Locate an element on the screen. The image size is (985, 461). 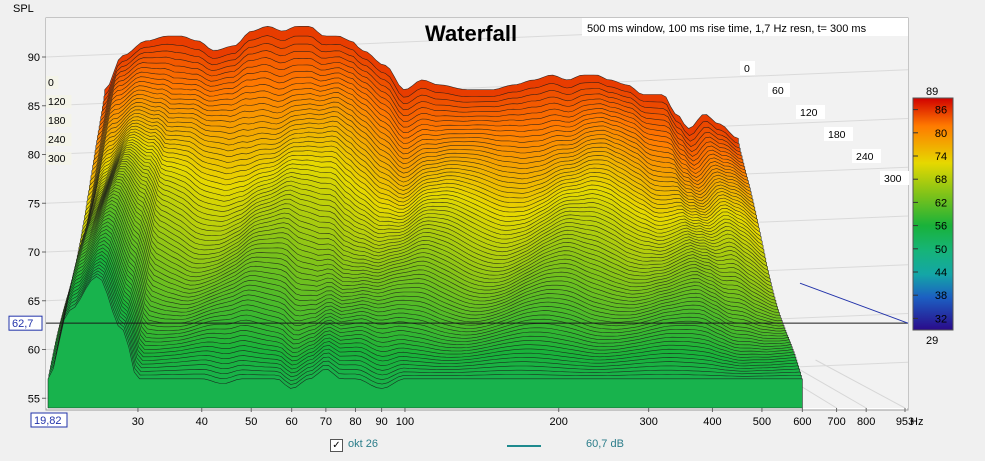
colorbar-min-label: 29 is located at coordinates (932, 341).